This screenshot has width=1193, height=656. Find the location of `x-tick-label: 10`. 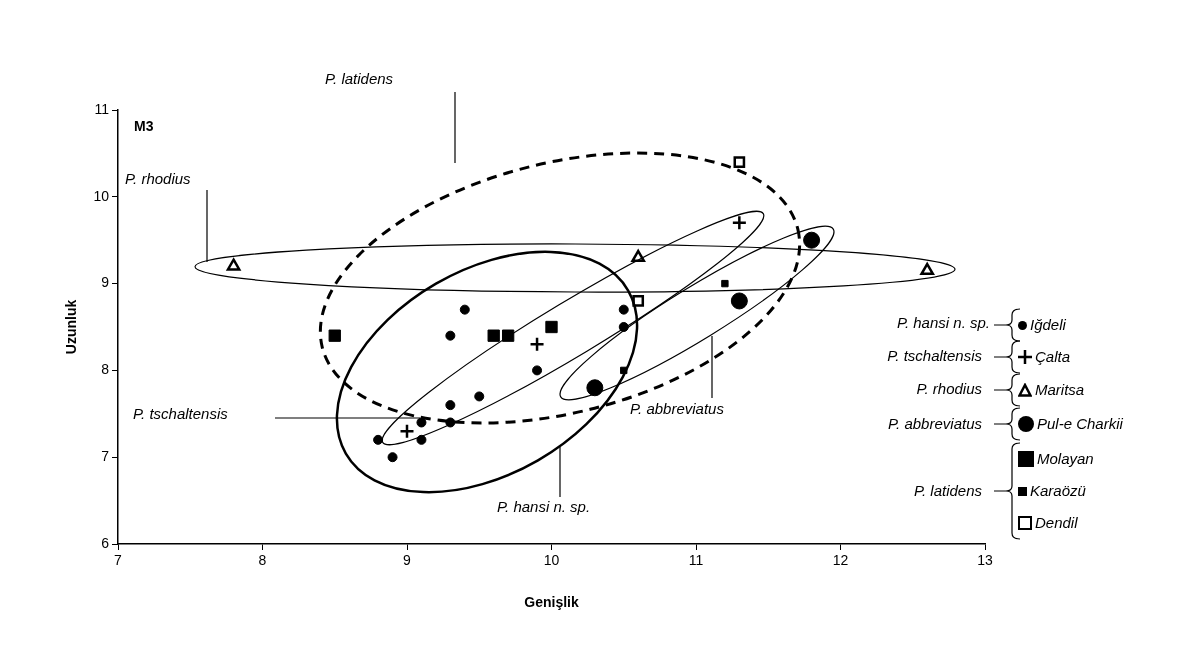

x-tick-label: 10 is located at coordinates (551, 560).